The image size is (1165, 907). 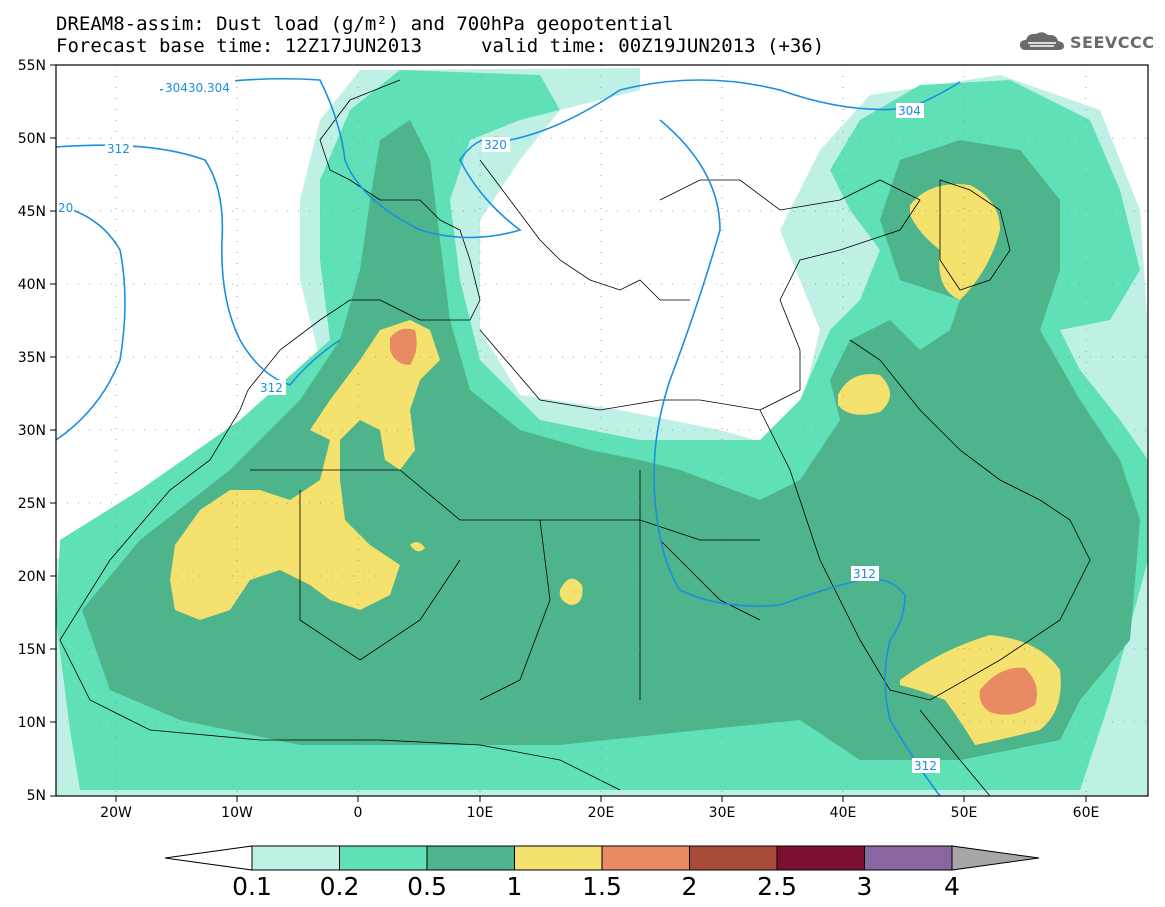 I want to click on contour-304-top, so click(x=560, y=158).